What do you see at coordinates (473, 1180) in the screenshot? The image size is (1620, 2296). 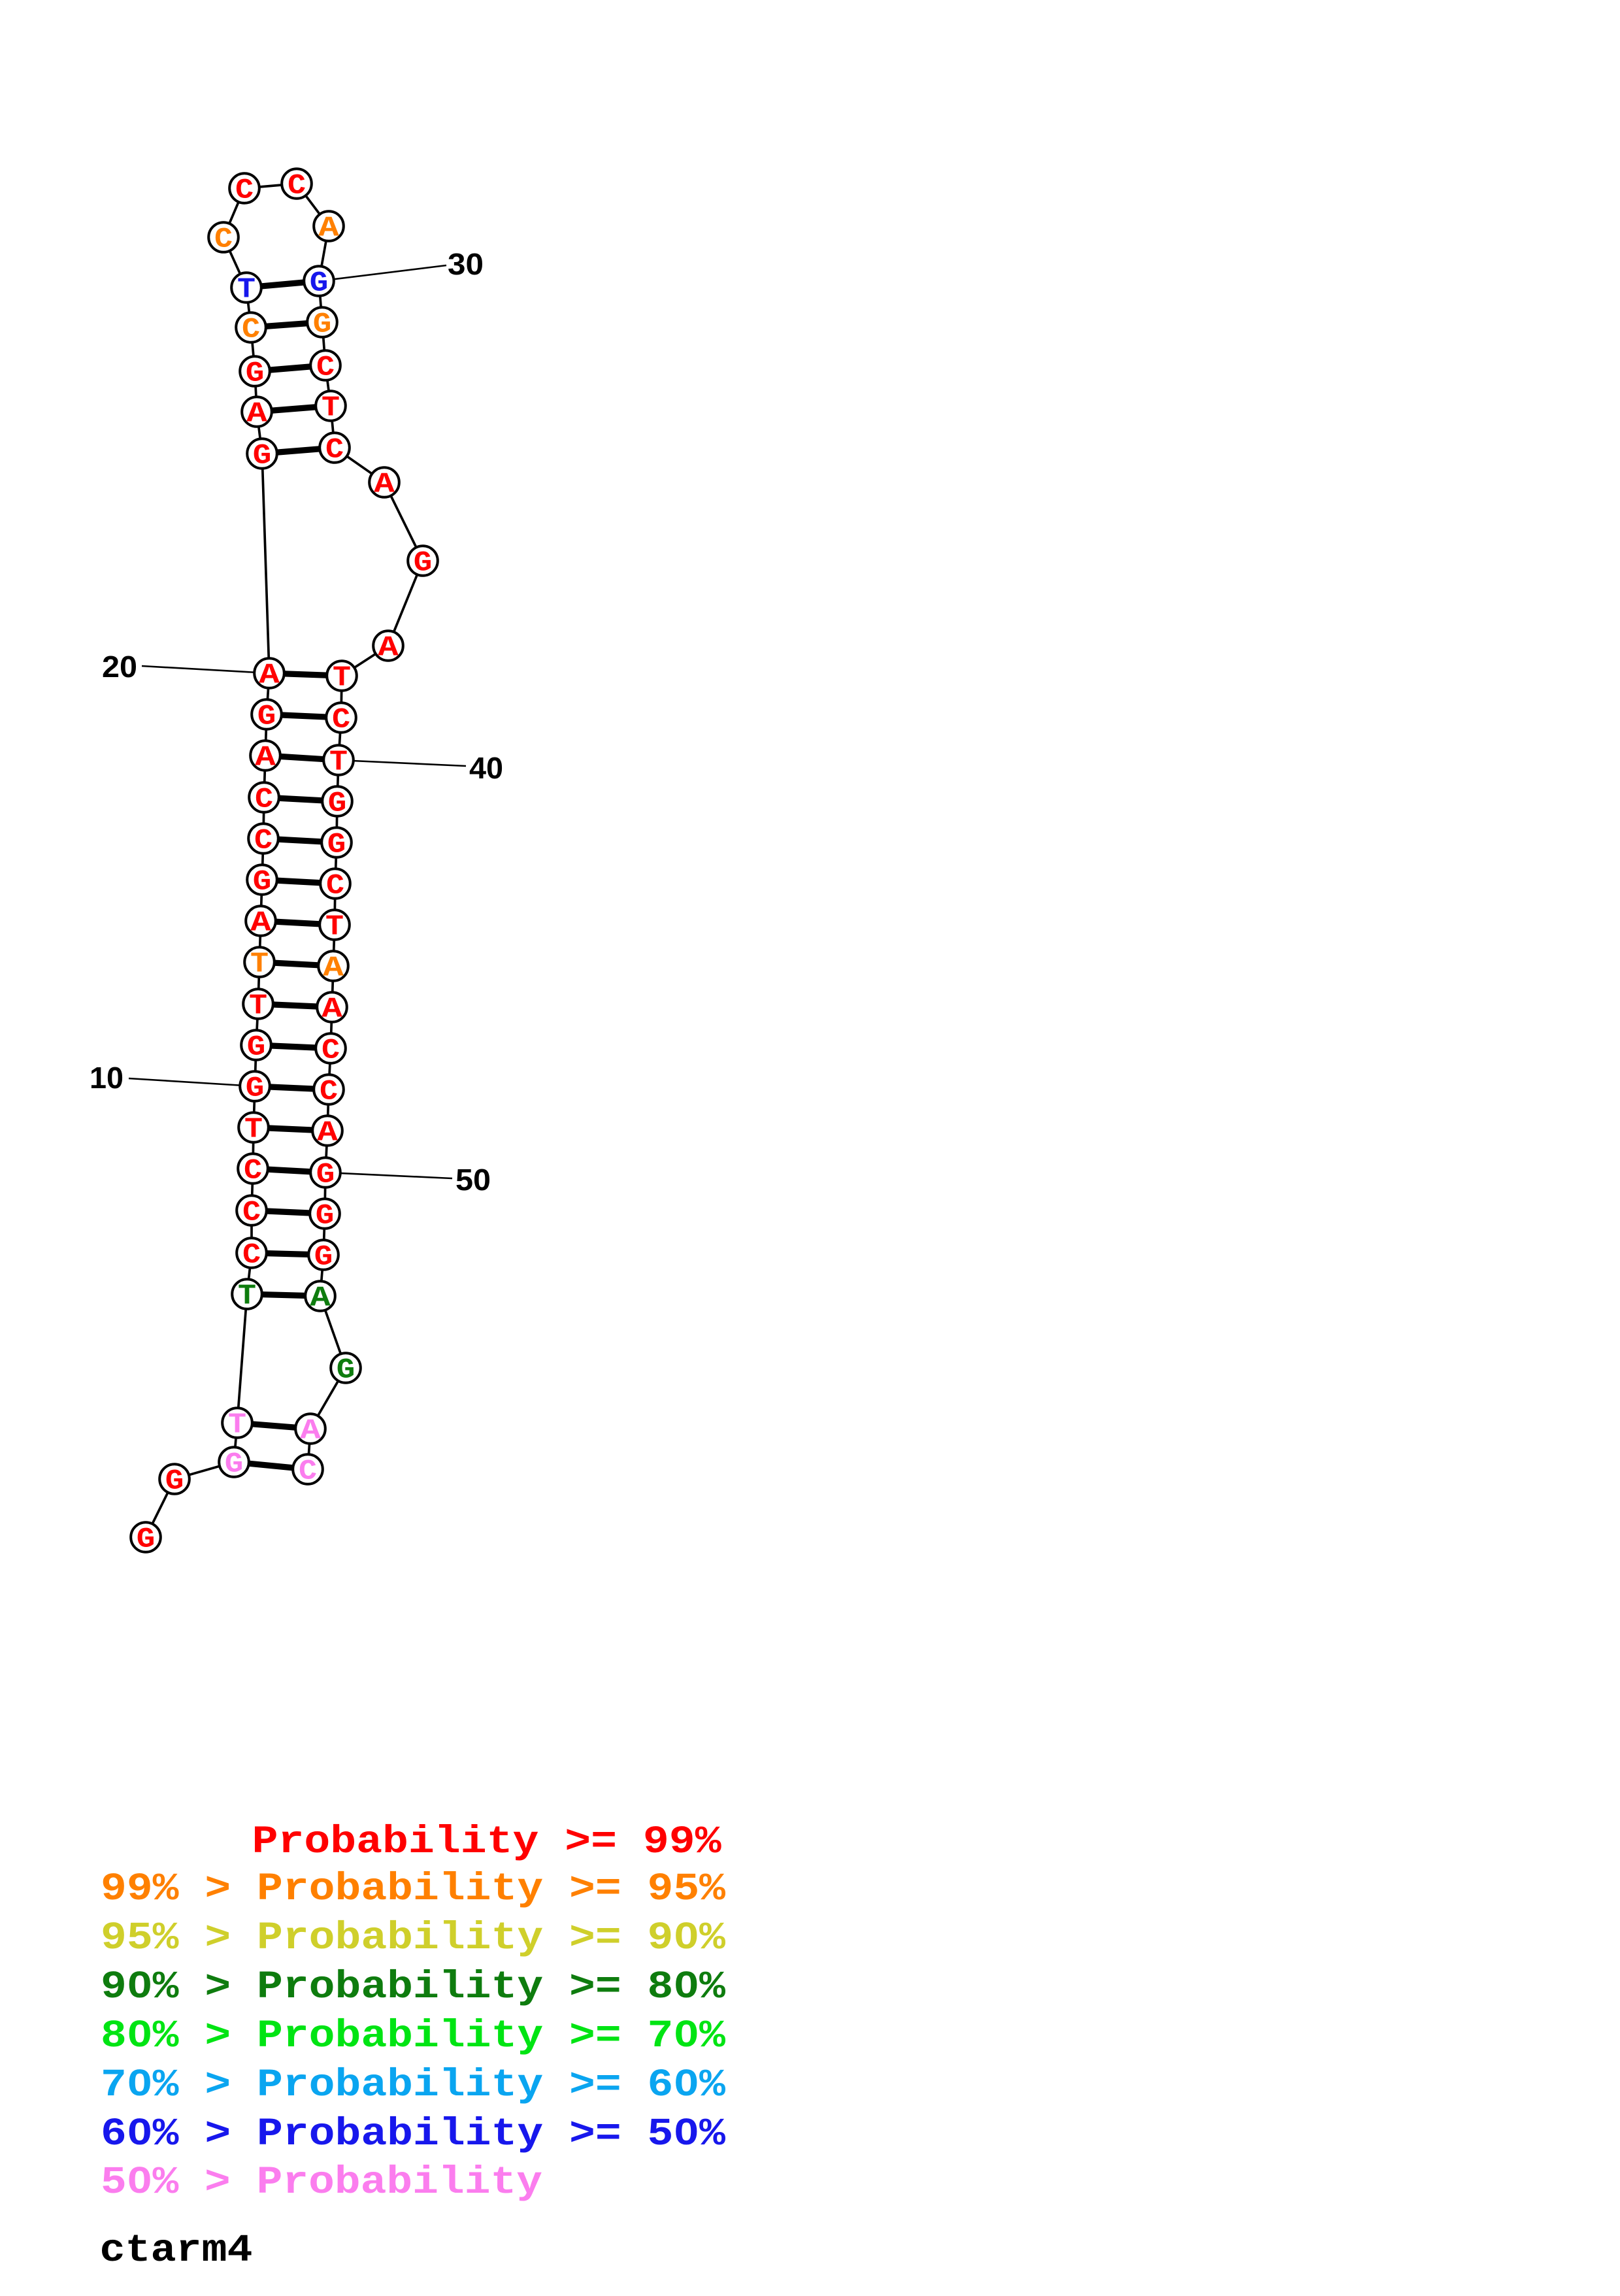 I see `svg-text: 50` at bounding box center [473, 1180].